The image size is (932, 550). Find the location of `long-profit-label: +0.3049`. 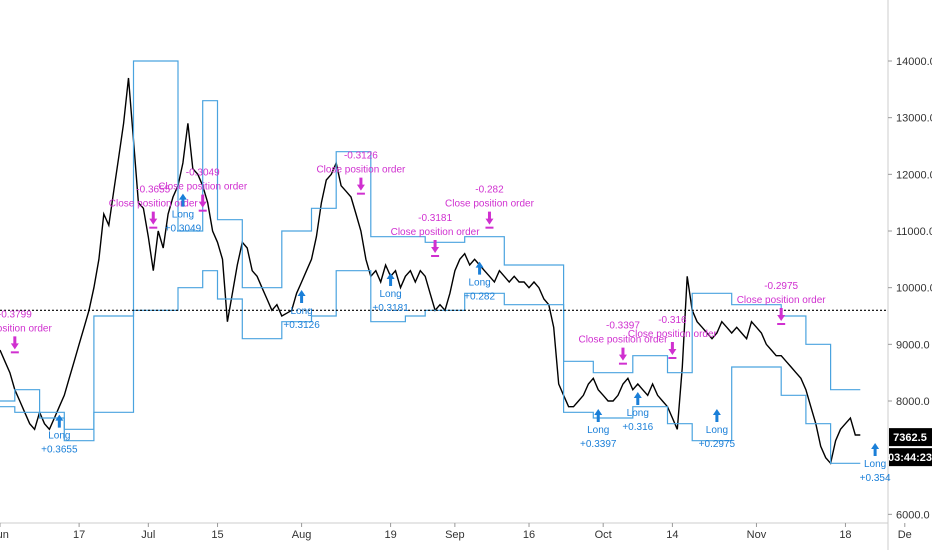

long-profit-label: +0.3049 is located at coordinates (183, 229).